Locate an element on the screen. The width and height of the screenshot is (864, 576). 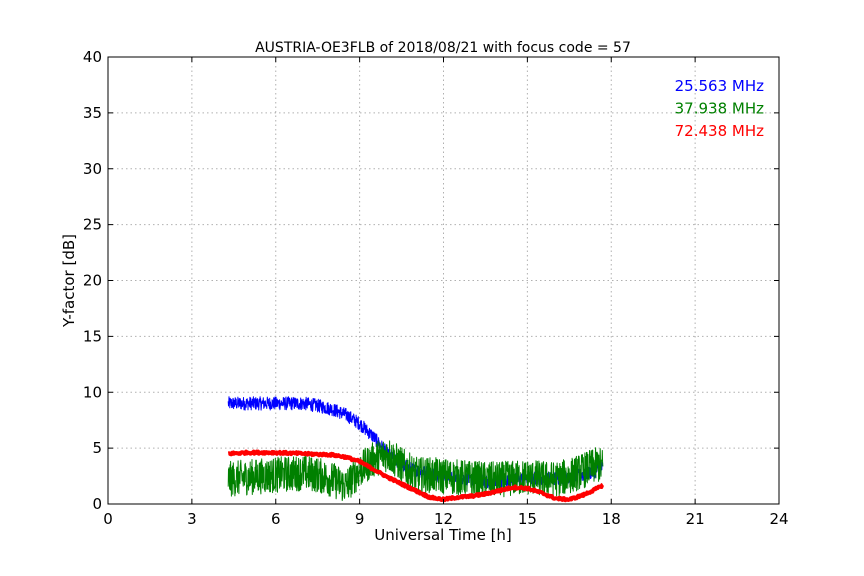
y-tick-label: 20 is located at coordinates (92, 281).